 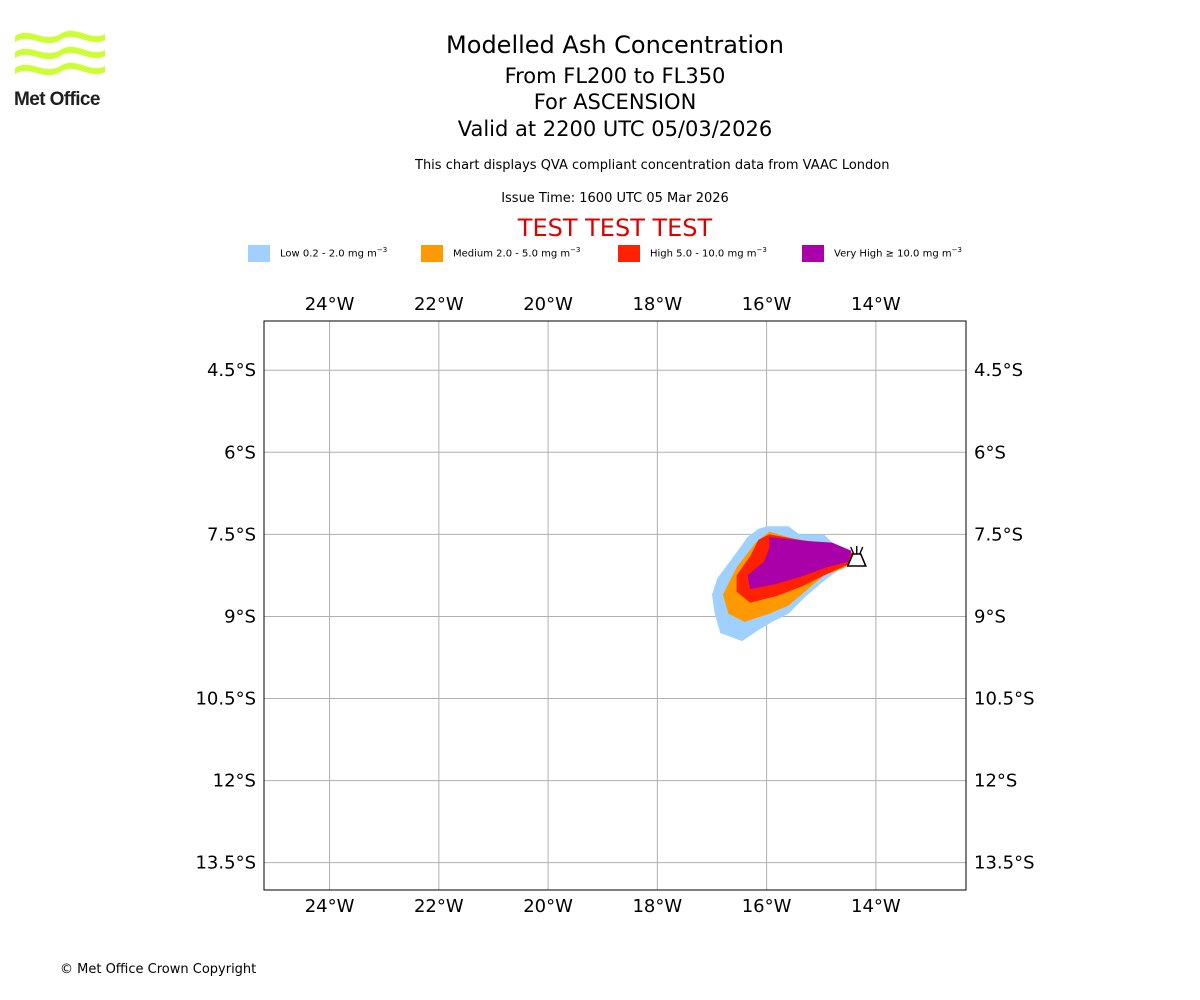 I want to click on legend-swatch-medium, so click(x=432, y=253).